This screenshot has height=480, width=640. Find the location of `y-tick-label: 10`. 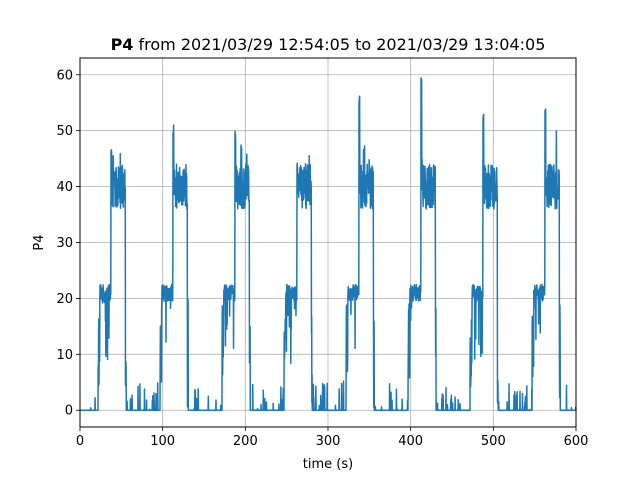

y-tick-label: 10 is located at coordinates (64, 355).